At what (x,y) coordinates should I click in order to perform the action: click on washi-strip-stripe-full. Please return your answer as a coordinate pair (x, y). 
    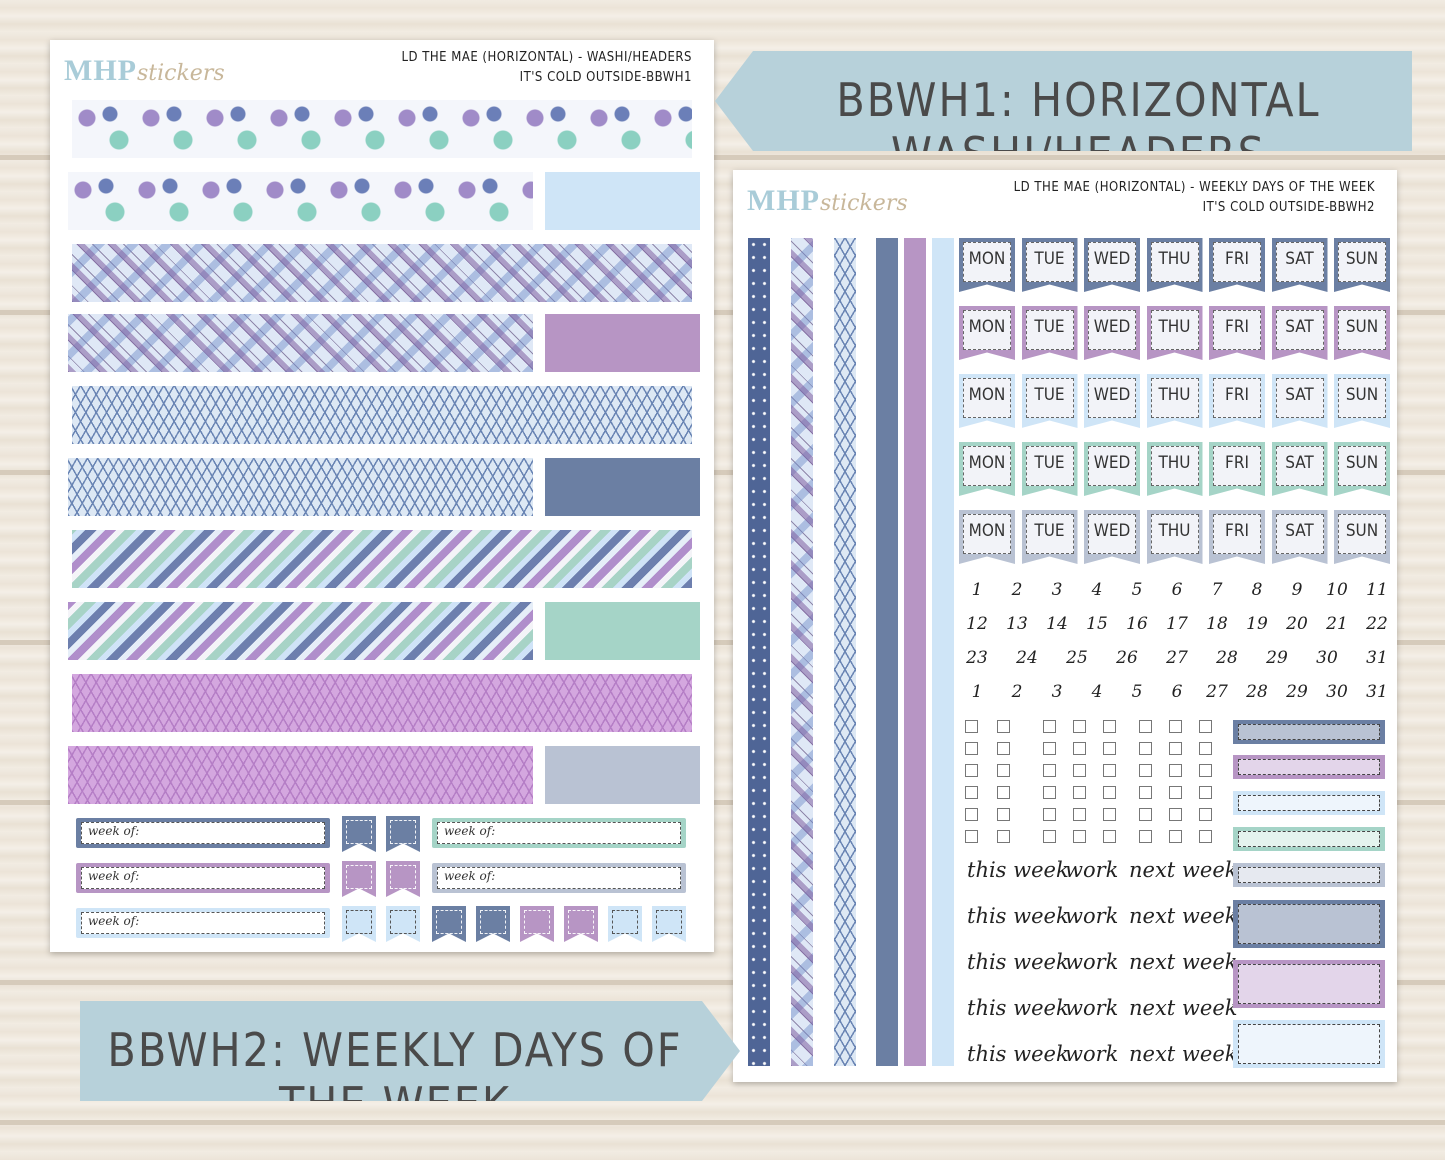
    Looking at the image, I should click on (382, 559).